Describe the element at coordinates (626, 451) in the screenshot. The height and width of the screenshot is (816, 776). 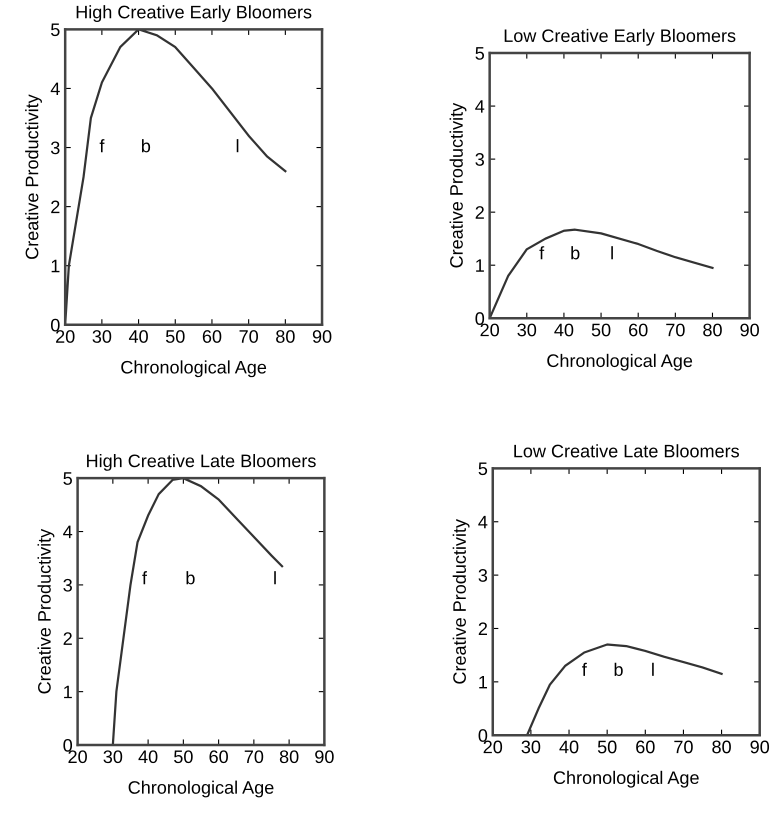
I see `chart-title: Low Creative Late Bloomers` at that location.